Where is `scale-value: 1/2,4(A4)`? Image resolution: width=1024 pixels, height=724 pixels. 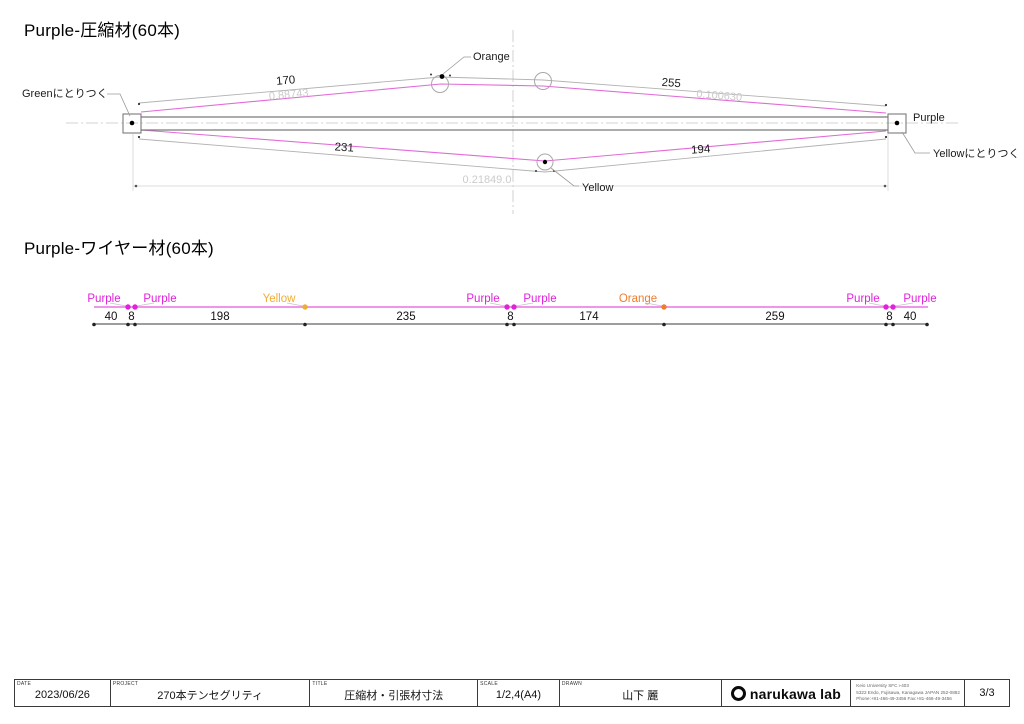
scale-value: 1/2,4(A4) is located at coordinates (518, 695).